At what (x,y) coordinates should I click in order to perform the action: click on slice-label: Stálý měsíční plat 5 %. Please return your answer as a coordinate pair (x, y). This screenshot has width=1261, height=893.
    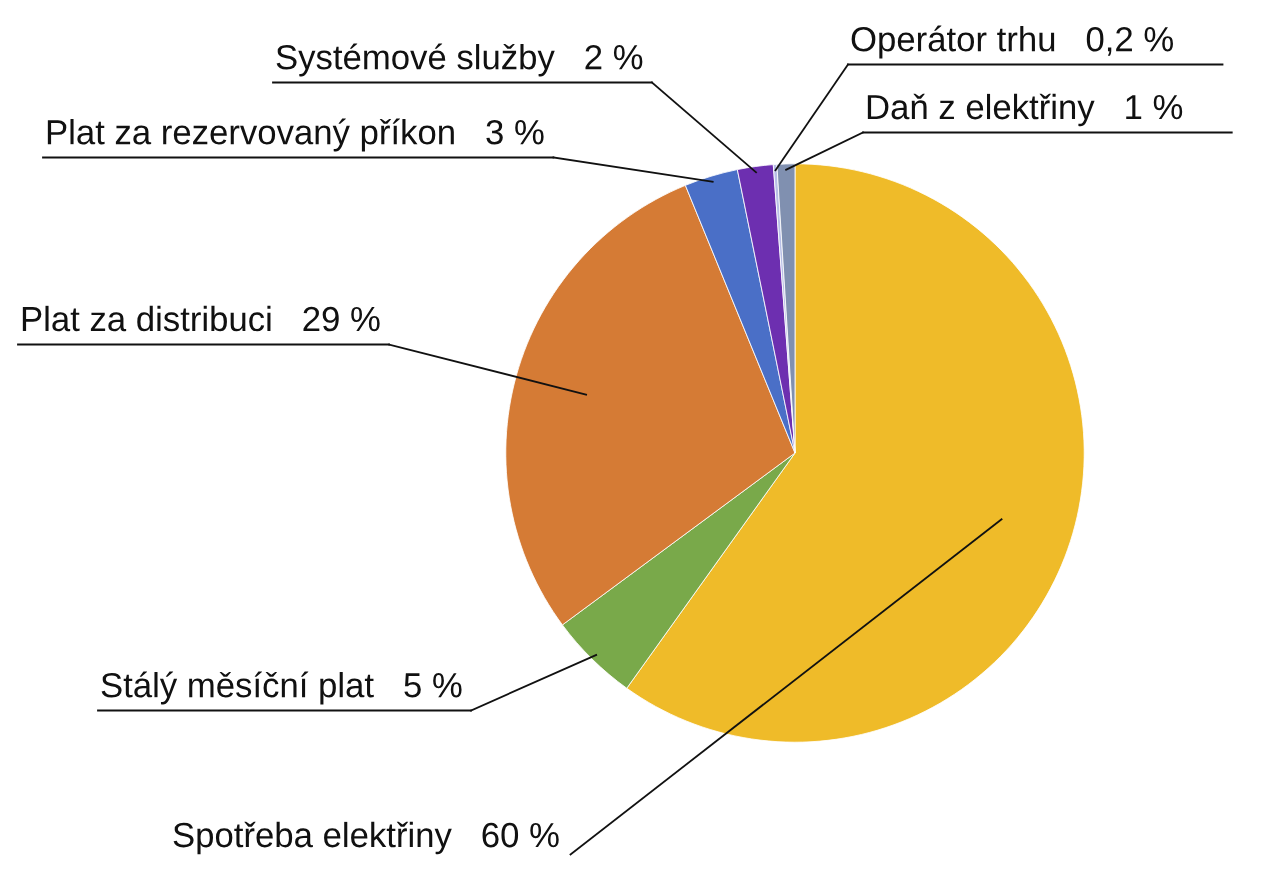
    Looking at the image, I should click on (281, 688).